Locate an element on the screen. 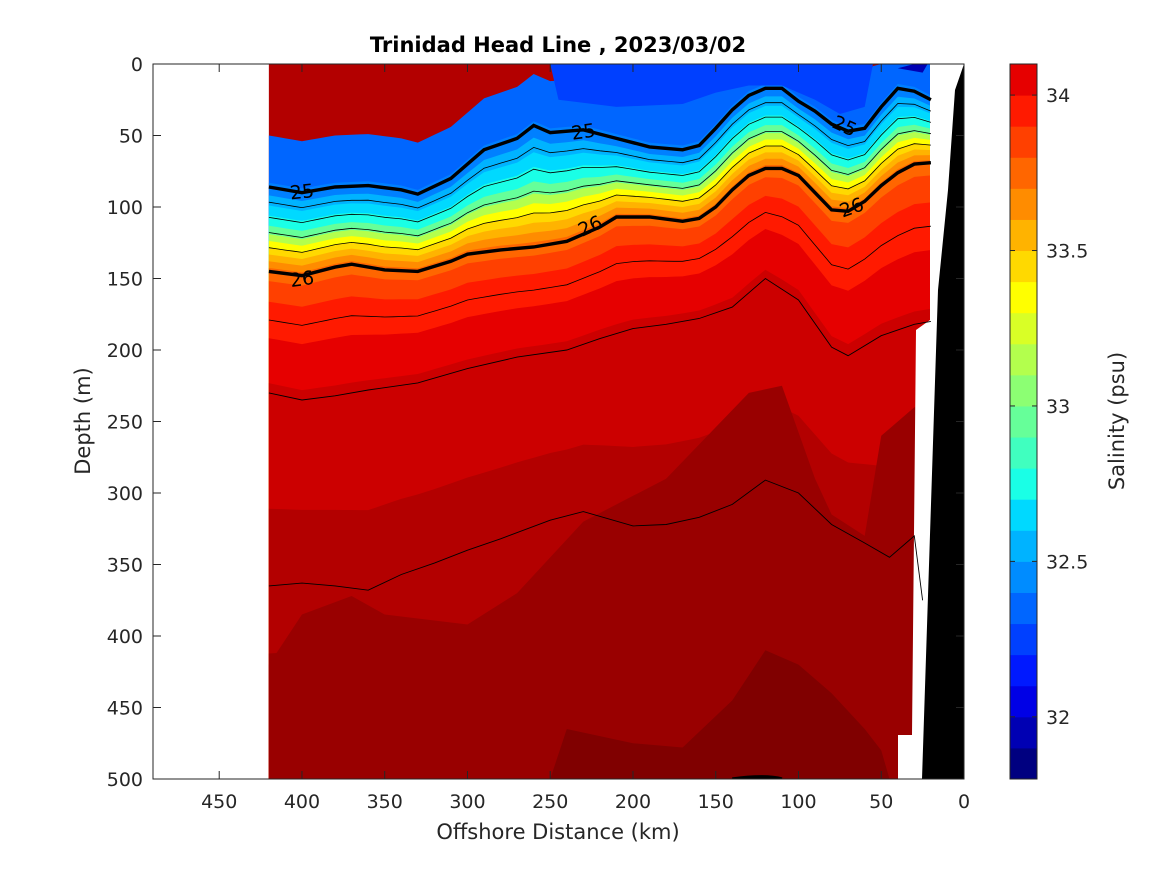 The width and height of the screenshot is (1167, 875). colorbar: 32 32.5 33 33.5 34 is located at coordinates (1048, 421).